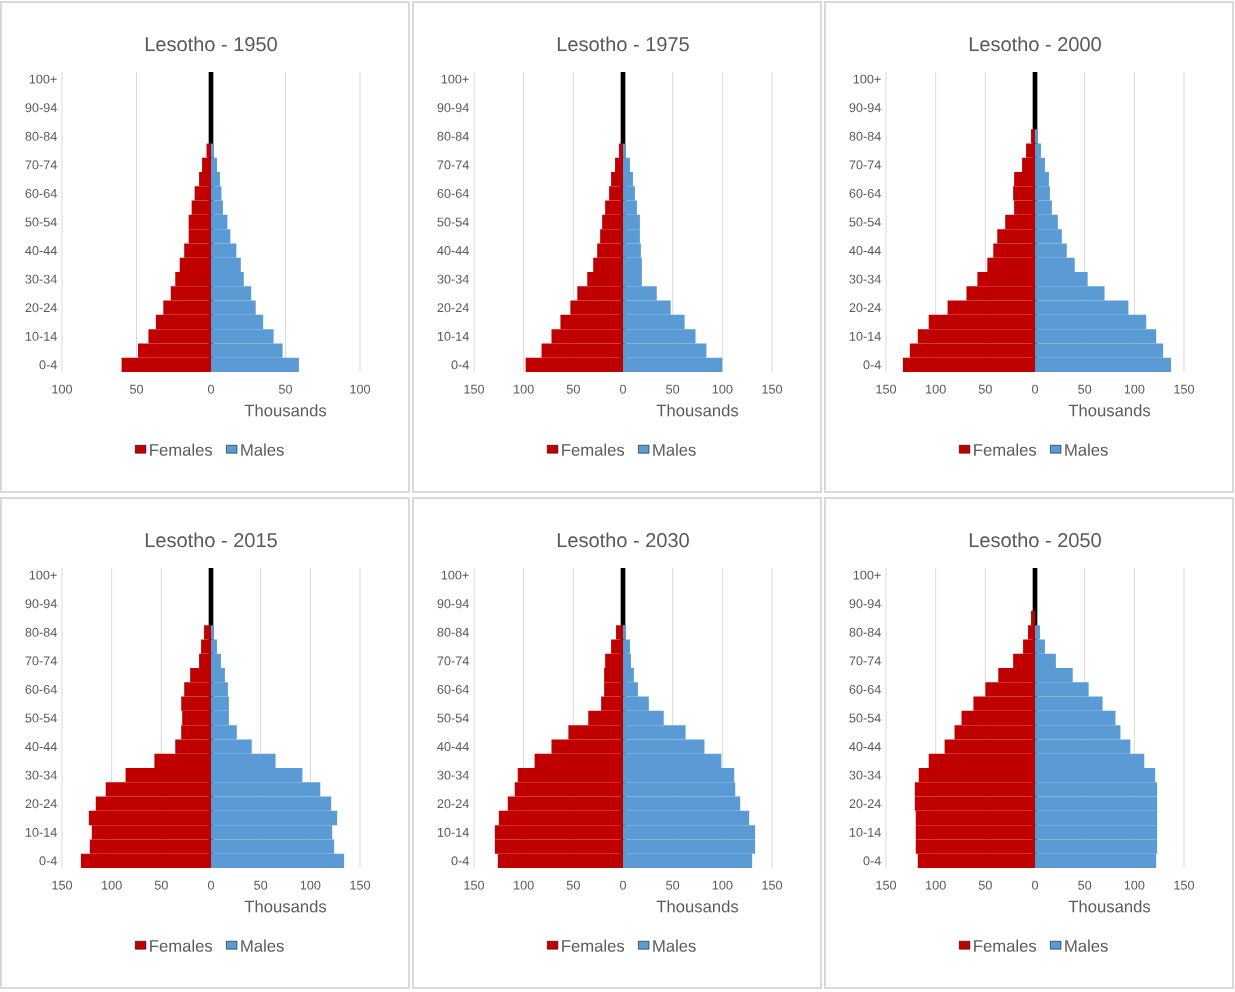 The width and height of the screenshot is (1235, 992). What do you see at coordinates (211, 540) in the screenshot?
I see `chart-title: Lesotho - 2015` at bounding box center [211, 540].